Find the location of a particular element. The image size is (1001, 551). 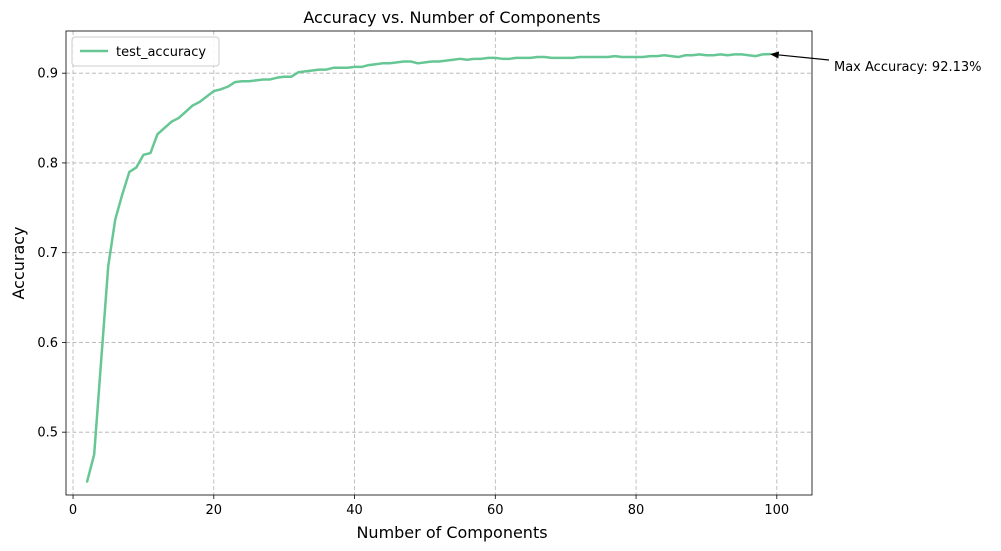

legend-box is located at coordinates (145, 51).